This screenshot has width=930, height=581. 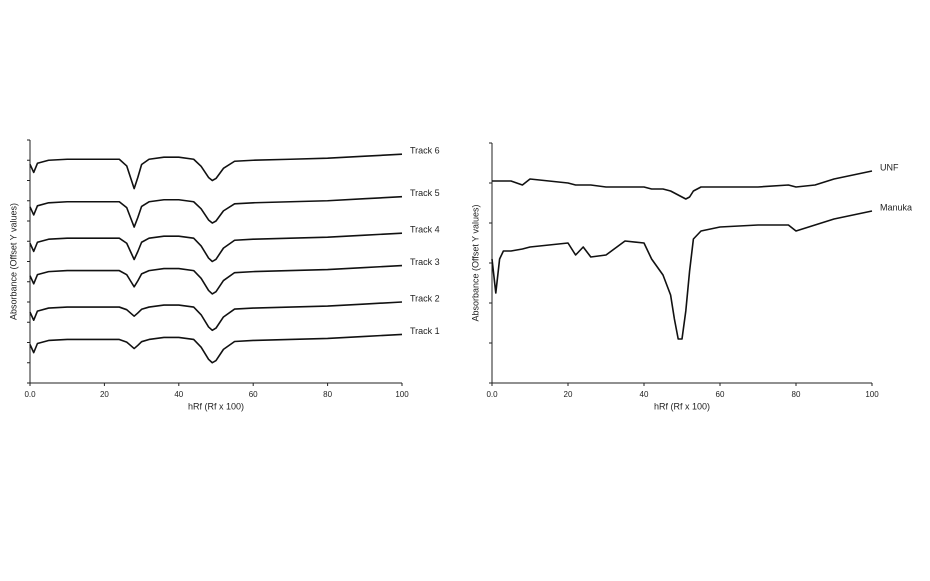 I want to click on series-label: Track 6, so click(x=425, y=151).